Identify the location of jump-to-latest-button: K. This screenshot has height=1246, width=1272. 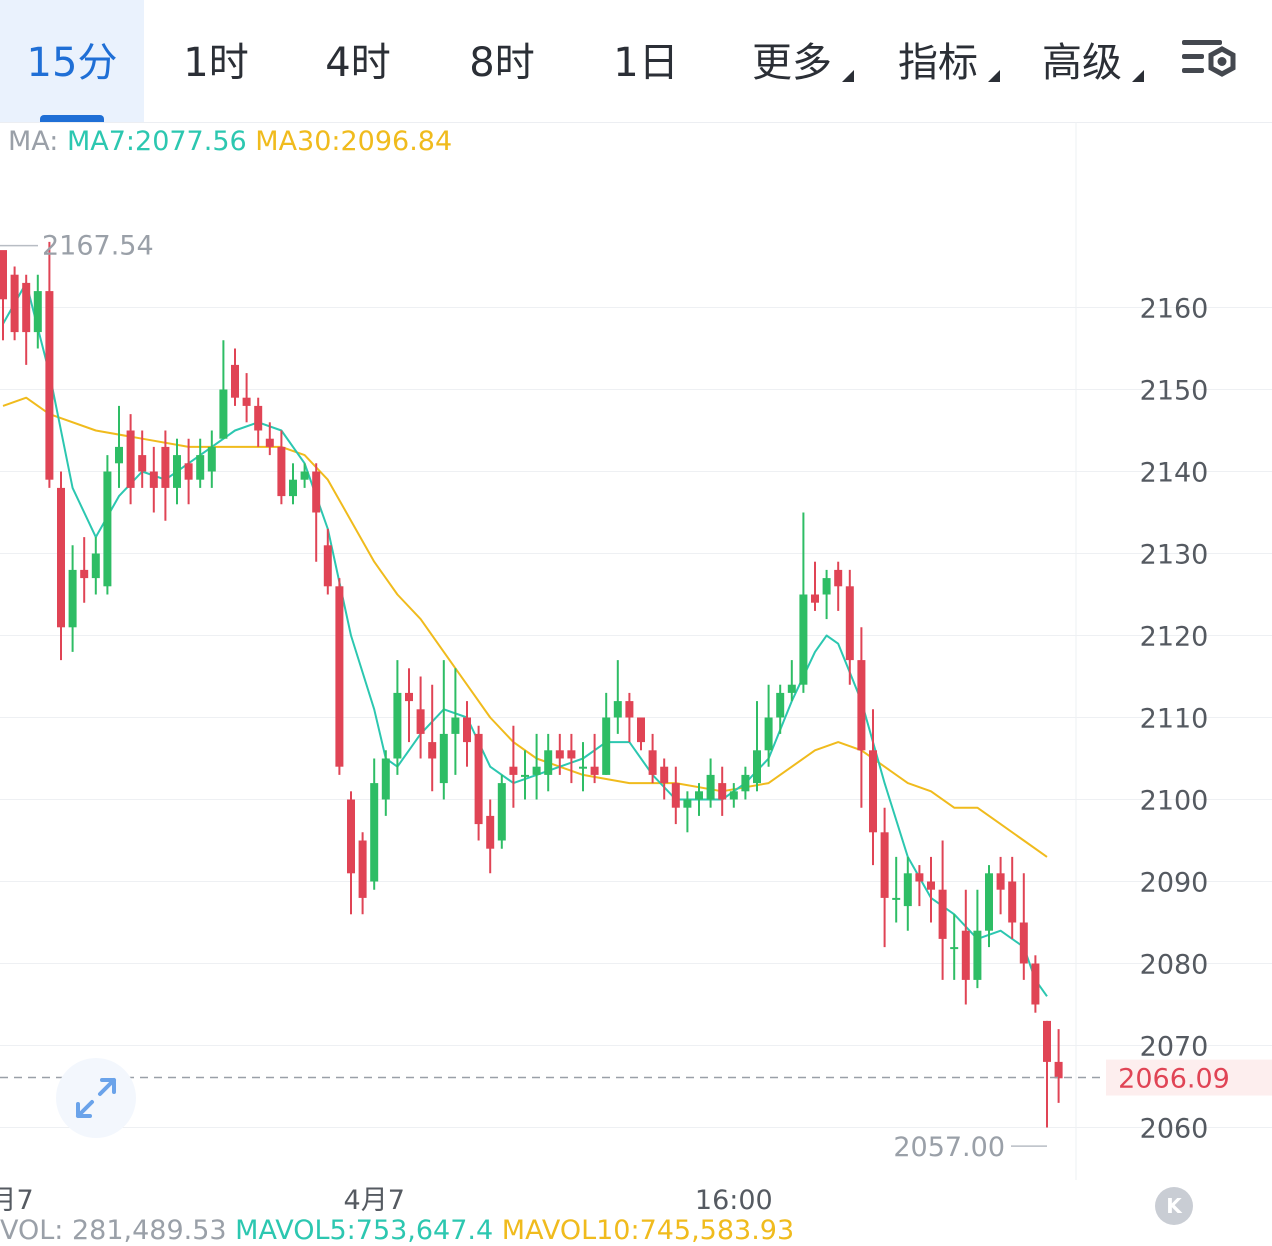
(1174, 1206).